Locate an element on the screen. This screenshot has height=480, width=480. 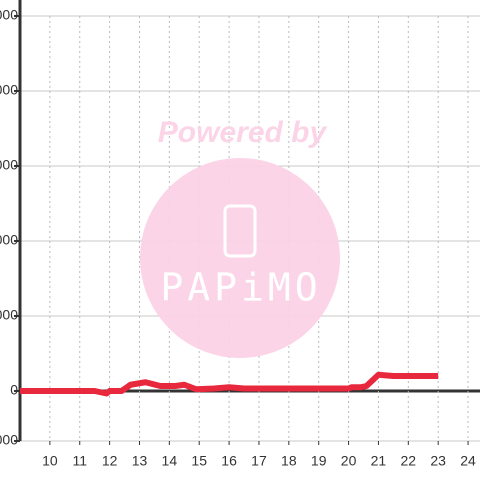
x-tick-label: 23 is located at coordinates (438, 461).